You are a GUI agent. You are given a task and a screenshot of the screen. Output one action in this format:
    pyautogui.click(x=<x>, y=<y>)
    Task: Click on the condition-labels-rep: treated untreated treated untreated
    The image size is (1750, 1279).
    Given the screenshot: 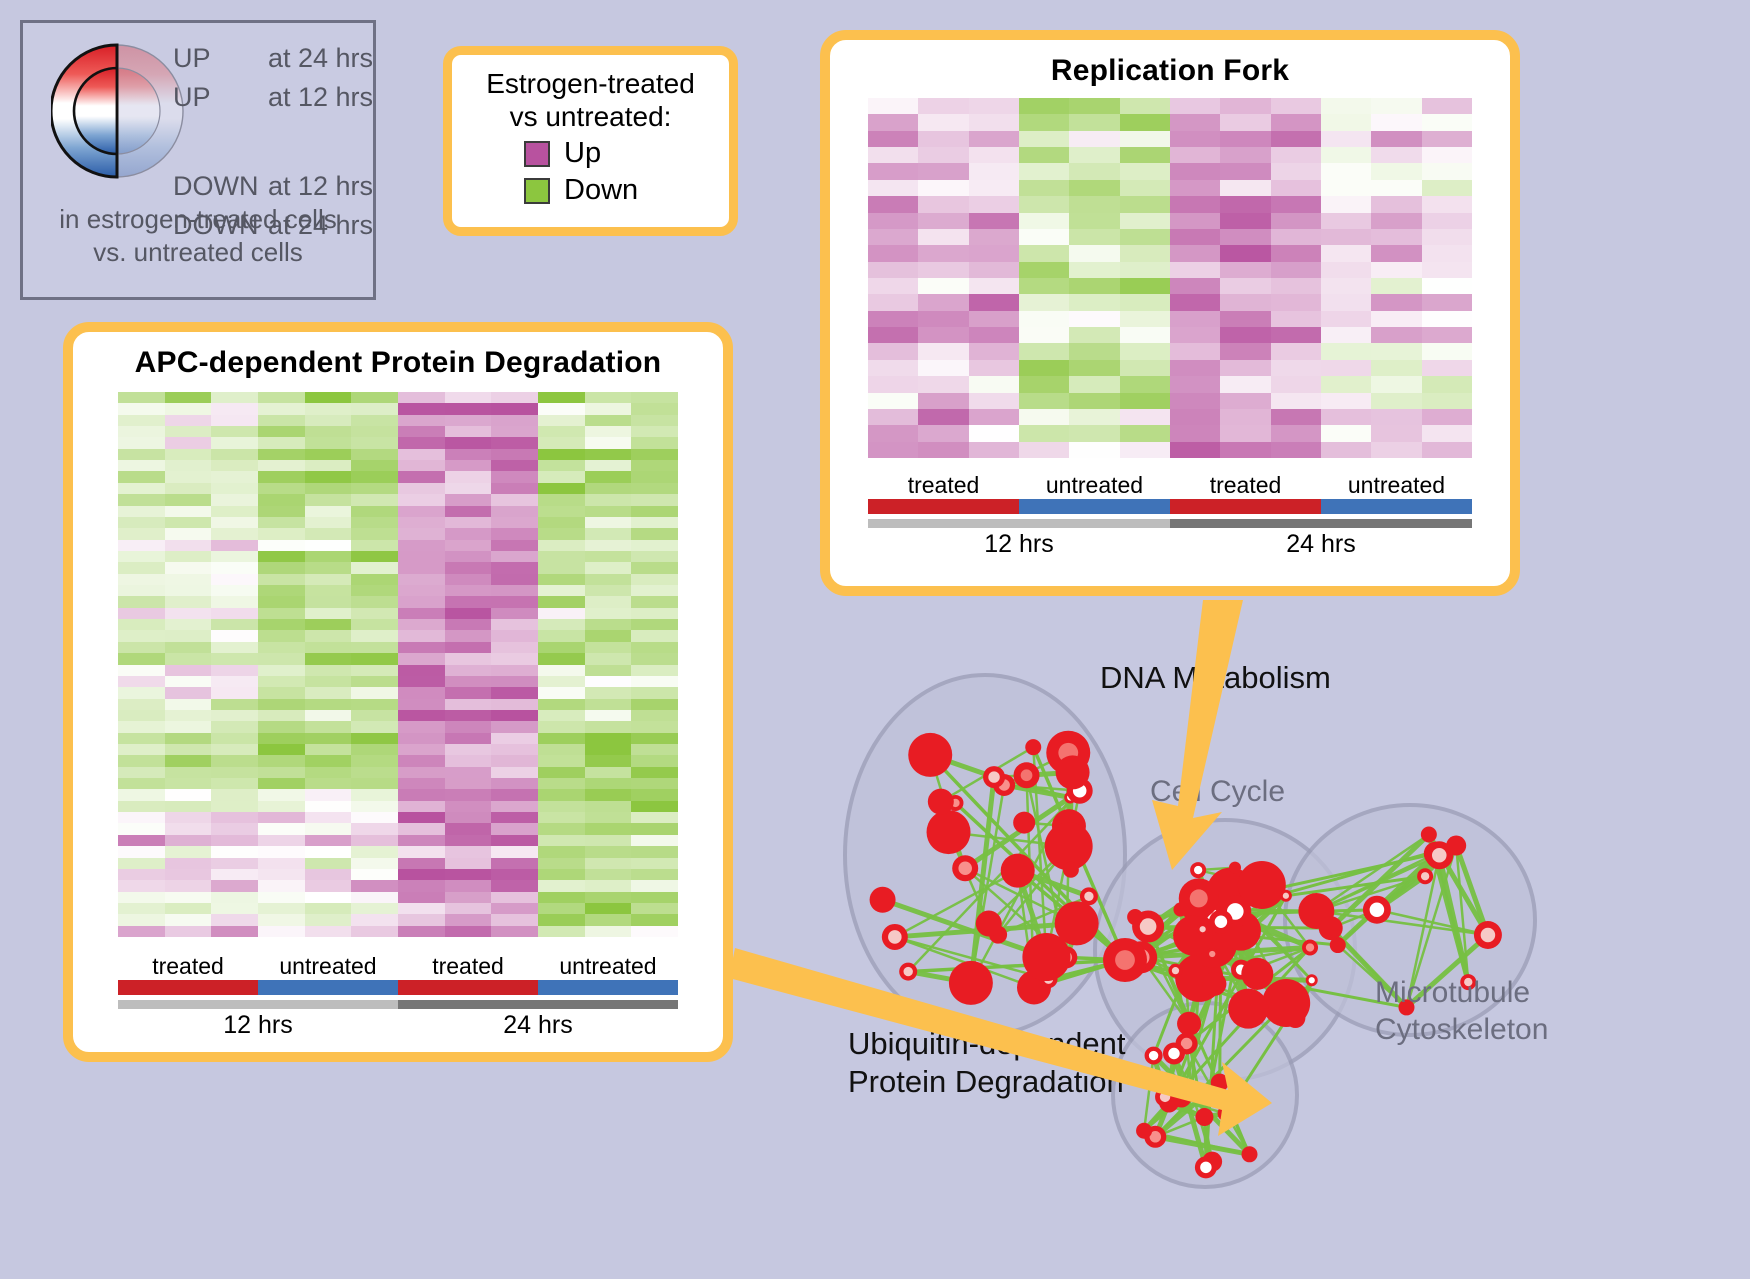 What is the action you would take?
    pyautogui.click(x=1170, y=485)
    